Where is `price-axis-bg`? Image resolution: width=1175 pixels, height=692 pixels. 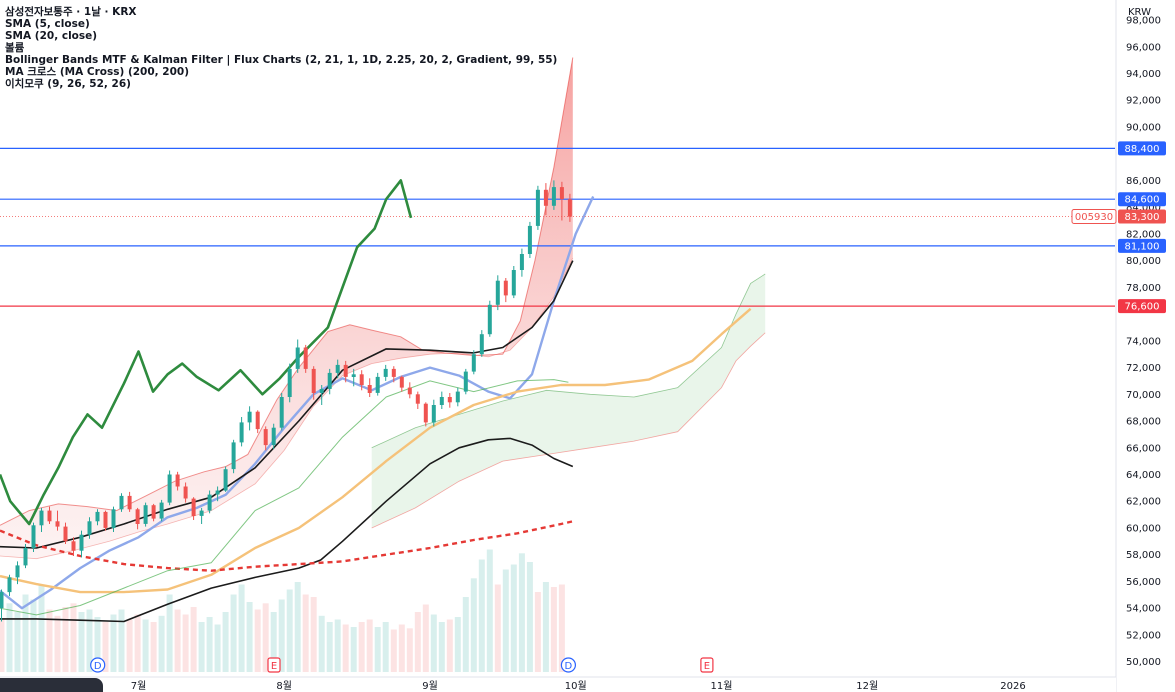
price-axis-bg is located at coordinates (1145, 346).